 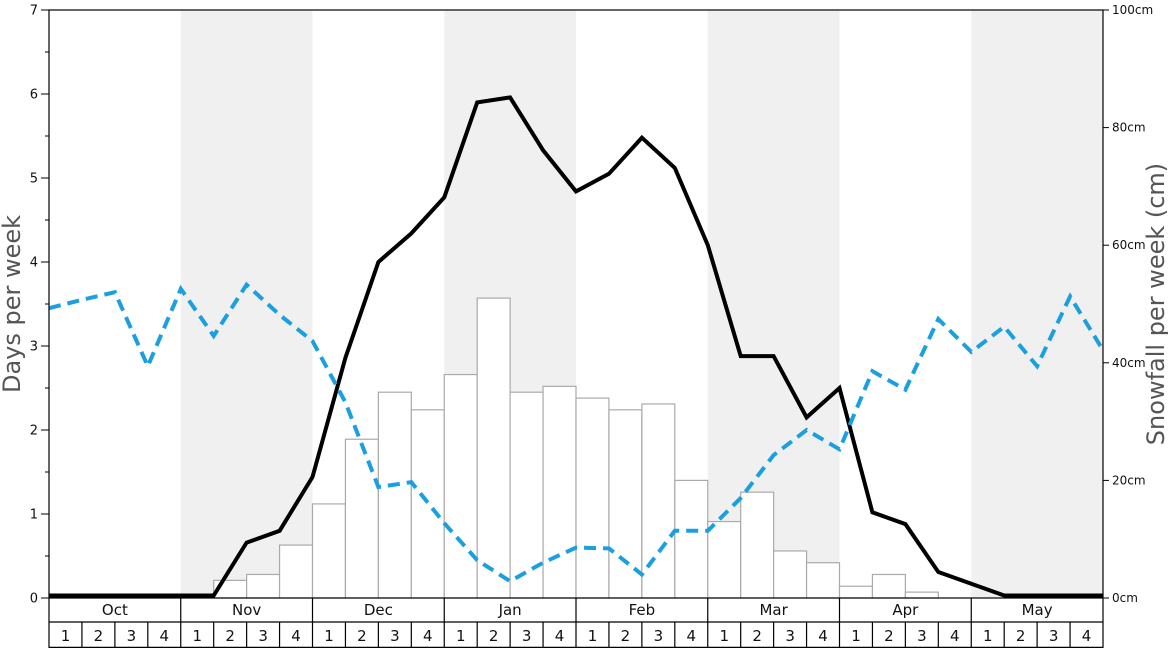 I want to click on month-label-nov: Nov, so click(x=246, y=610).